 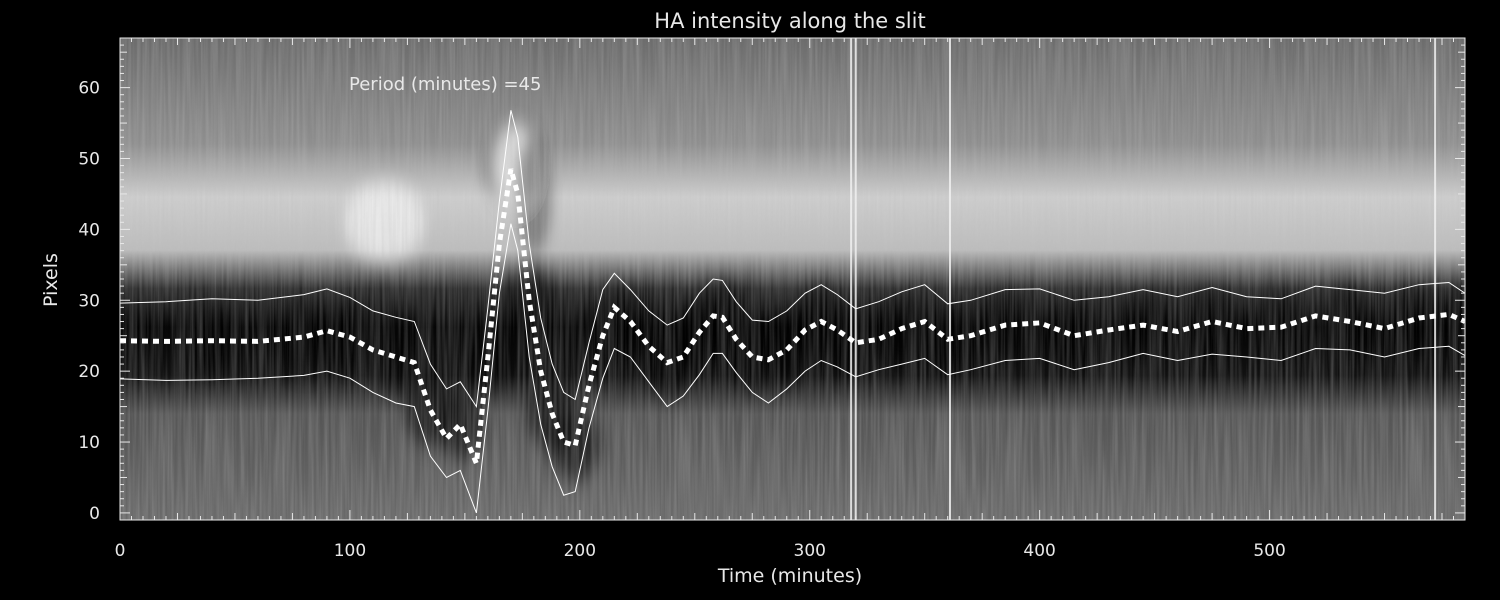 What do you see at coordinates (789, 576) in the screenshot?
I see `x-axis-label: Time (minutes)` at bounding box center [789, 576].